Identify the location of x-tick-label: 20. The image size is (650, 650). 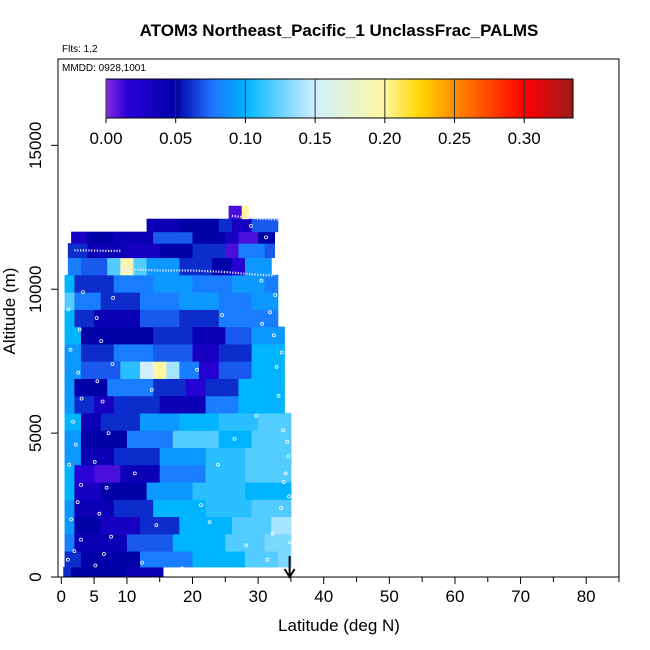
(192, 596).